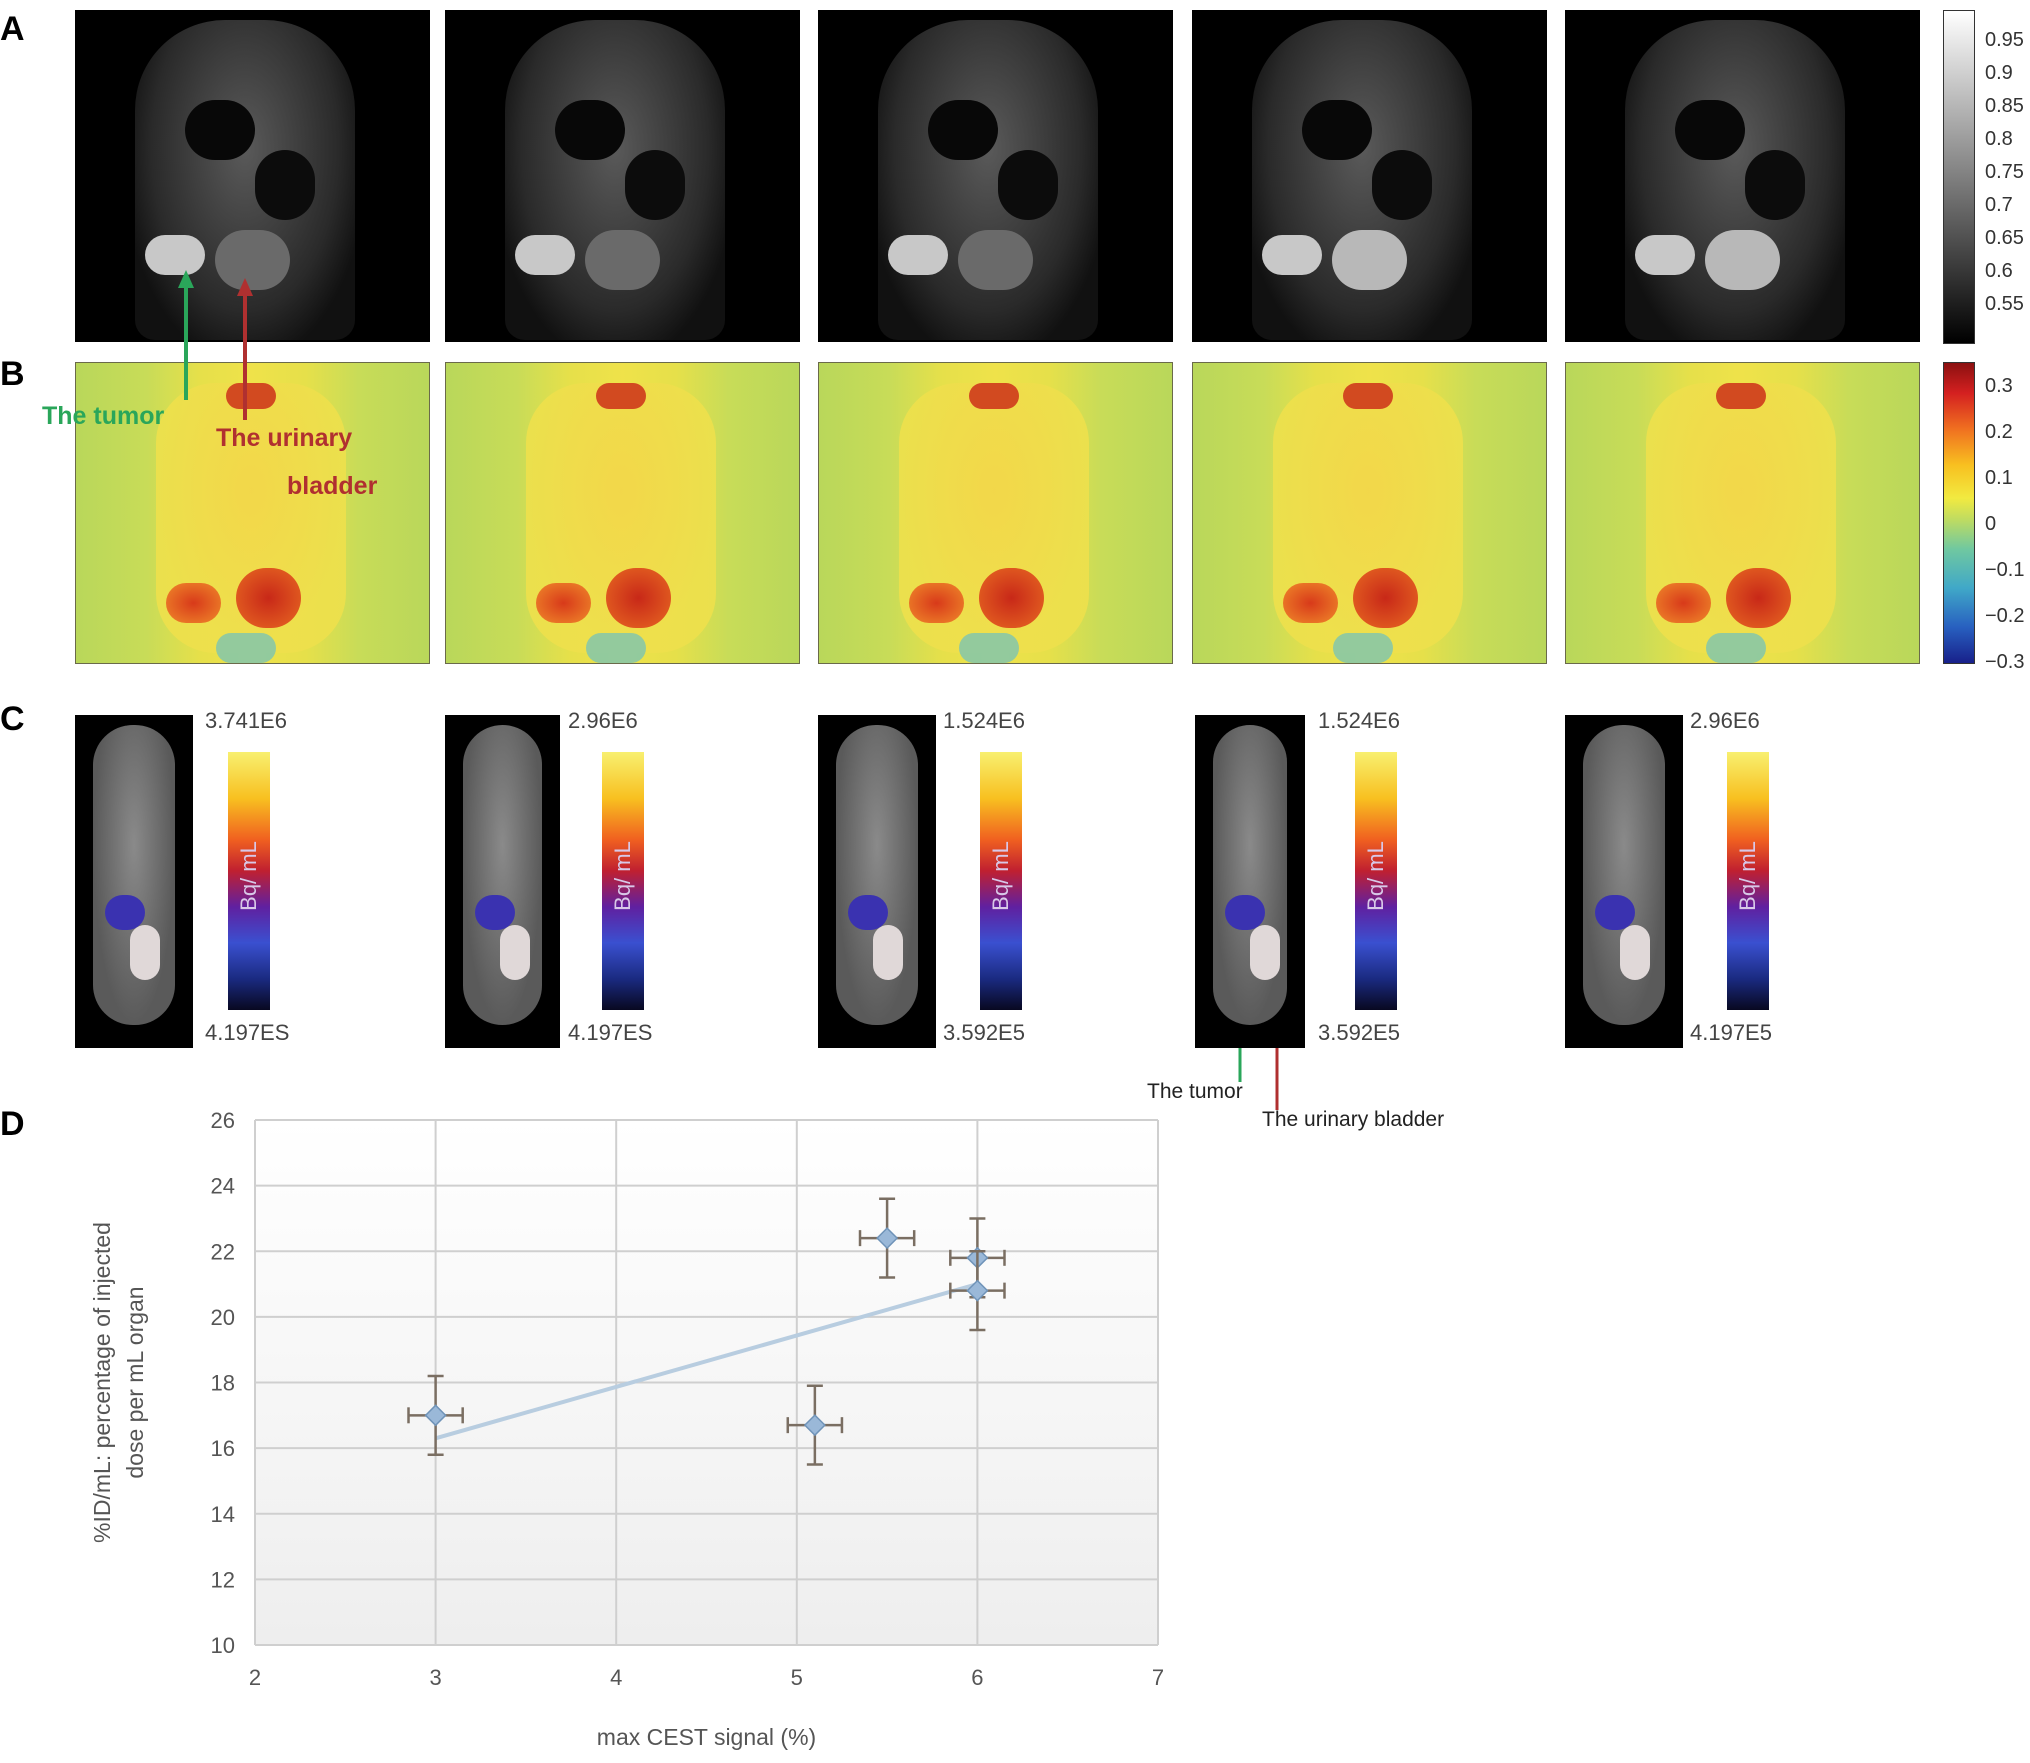 The image size is (2030, 1763). What do you see at coordinates (223, 1120) in the screenshot?
I see `y-tick-label: 26` at bounding box center [223, 1120].